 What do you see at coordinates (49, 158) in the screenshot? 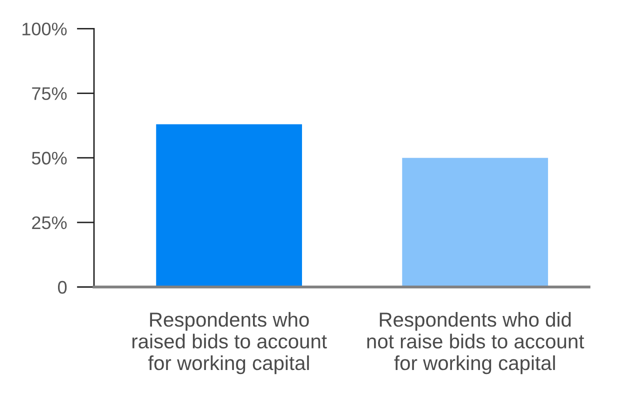
I see `y-tick-label: 50%` at bounding box center [49, 158].